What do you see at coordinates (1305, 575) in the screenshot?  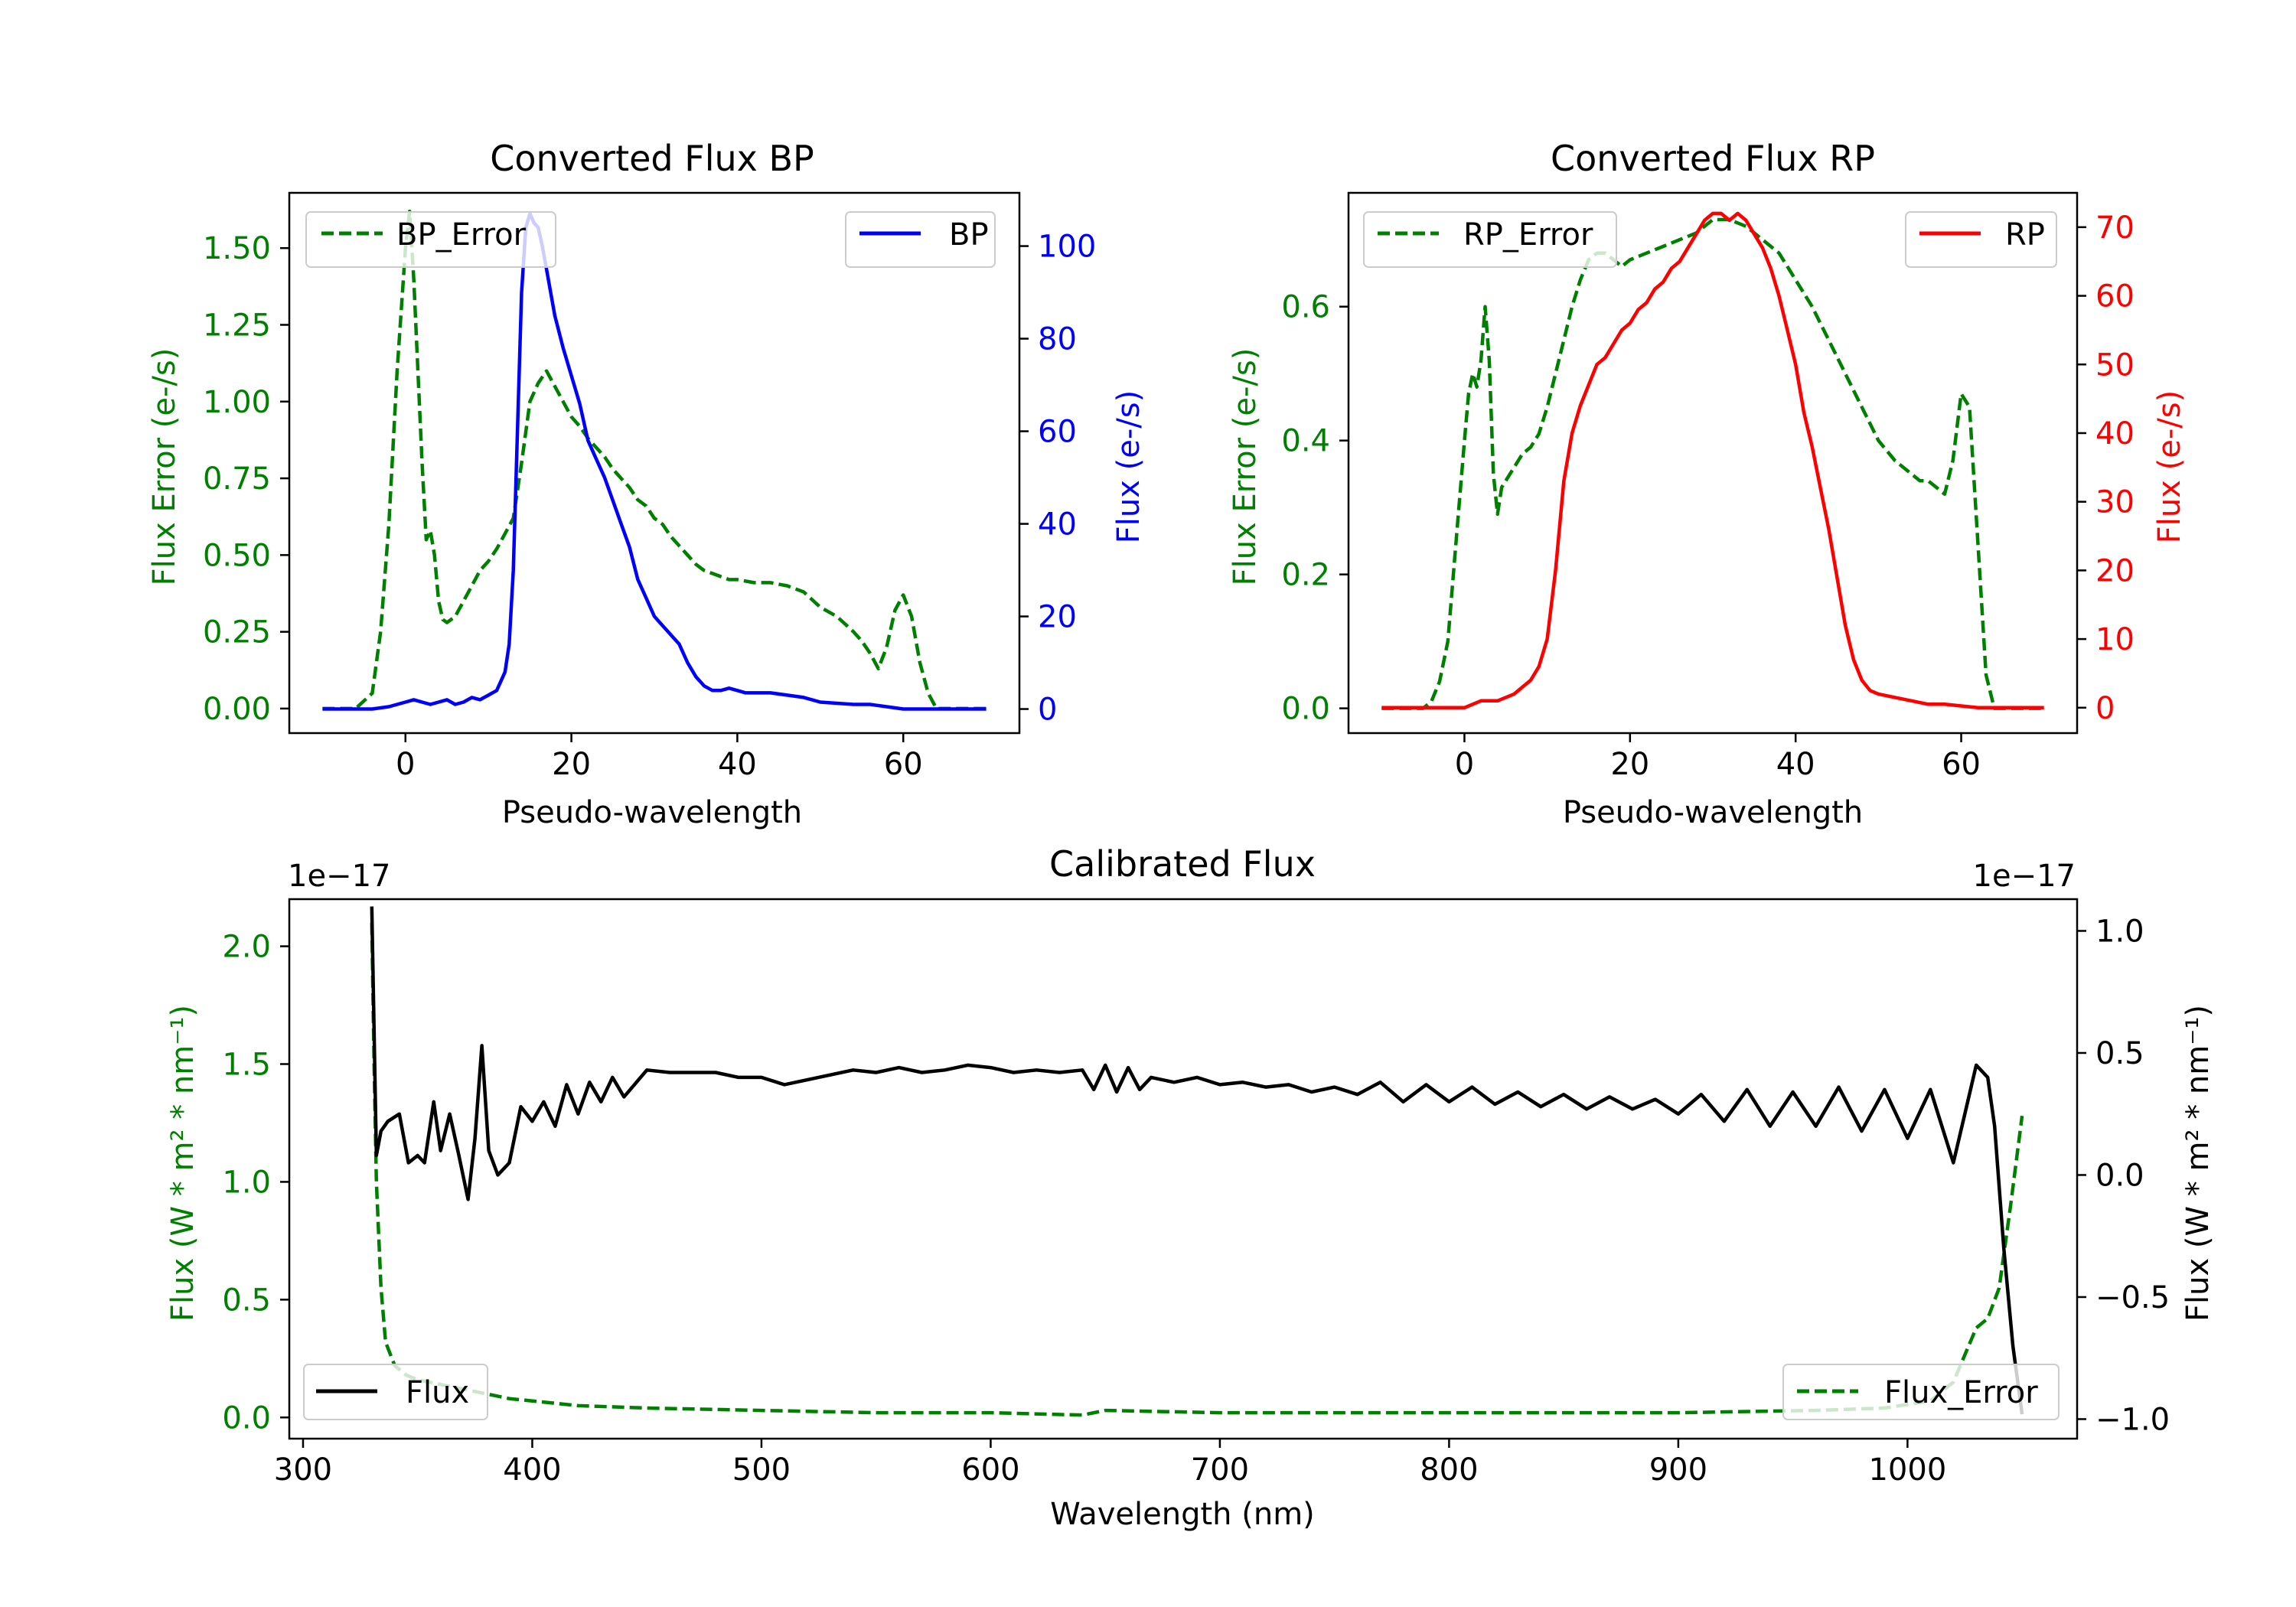 I see `y-tick-label-left: 0.2` at bounding box center [1305, 575].